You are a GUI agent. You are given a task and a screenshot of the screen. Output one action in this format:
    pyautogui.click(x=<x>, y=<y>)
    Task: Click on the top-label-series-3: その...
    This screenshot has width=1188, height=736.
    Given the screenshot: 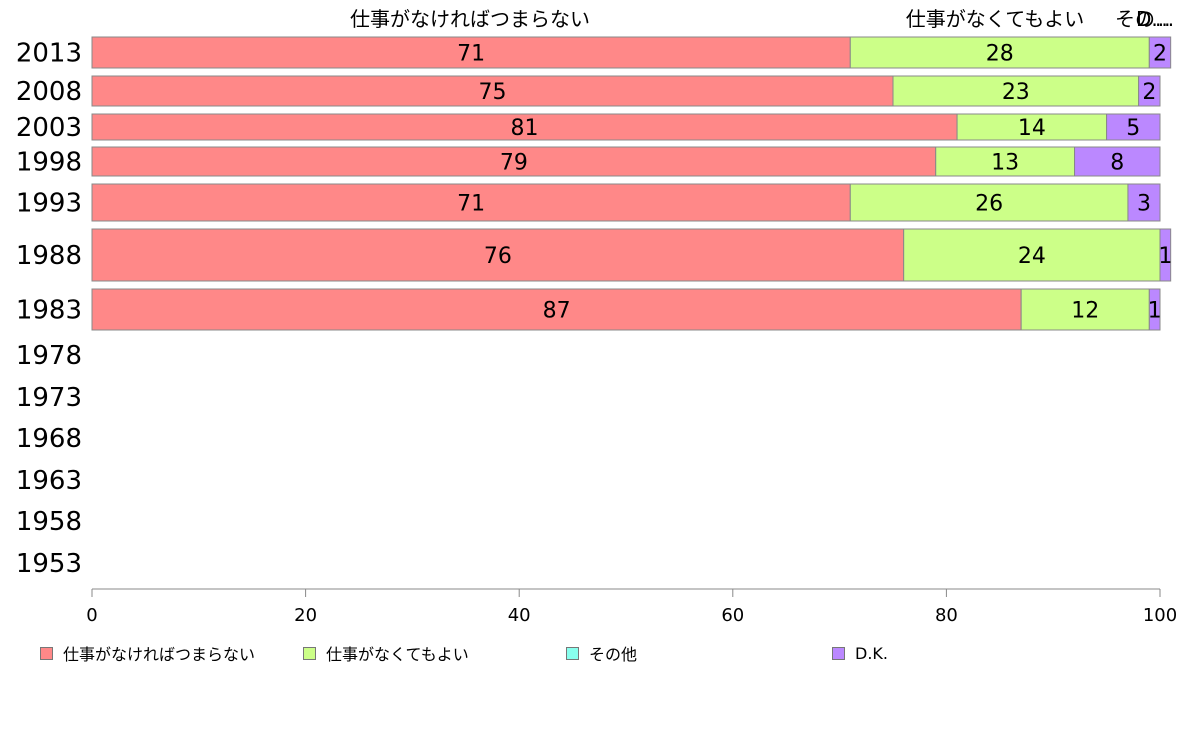 What is the action you would take?
    pyautogui.click(x=1144, y=19)
    